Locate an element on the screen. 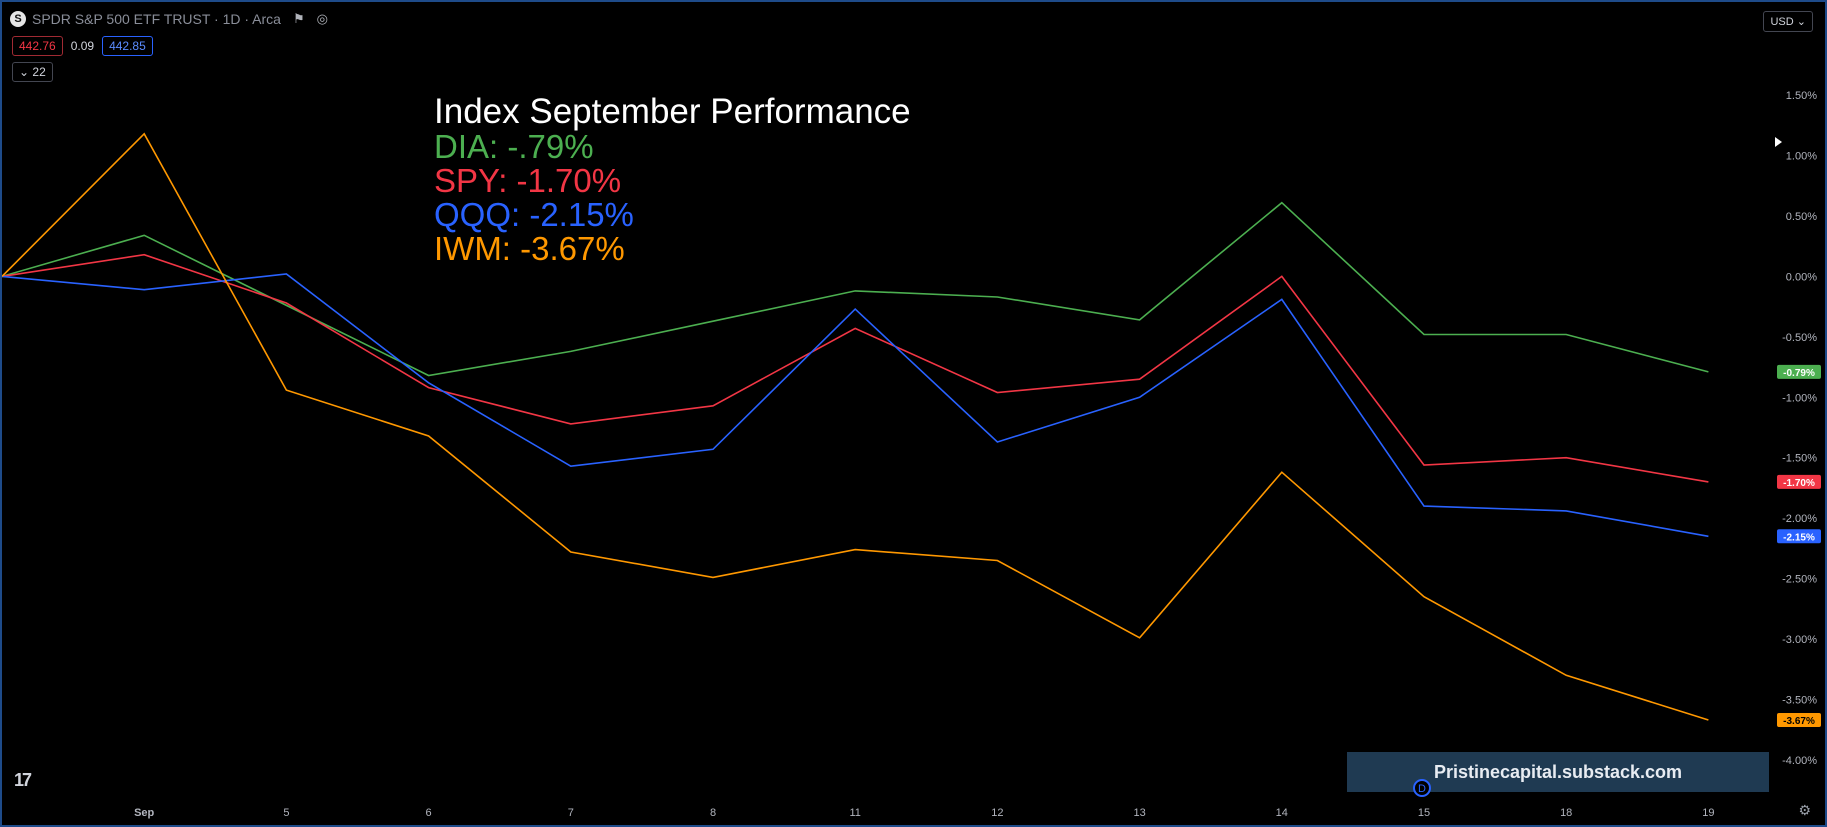 This screenshot has height=827, width=1827. compare-flag-icon: ⚑ is located at coordinates (298, 18).